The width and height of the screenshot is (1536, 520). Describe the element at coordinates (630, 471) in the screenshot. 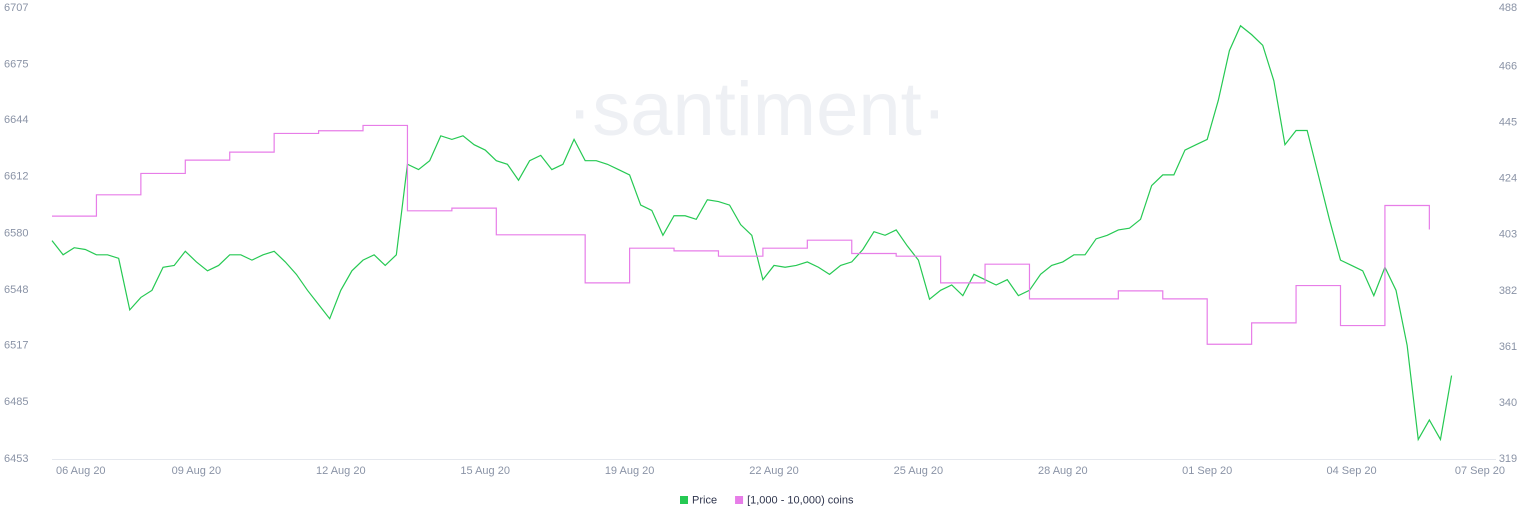

I see `x-tick-label: 19 Aug 20` at that location.